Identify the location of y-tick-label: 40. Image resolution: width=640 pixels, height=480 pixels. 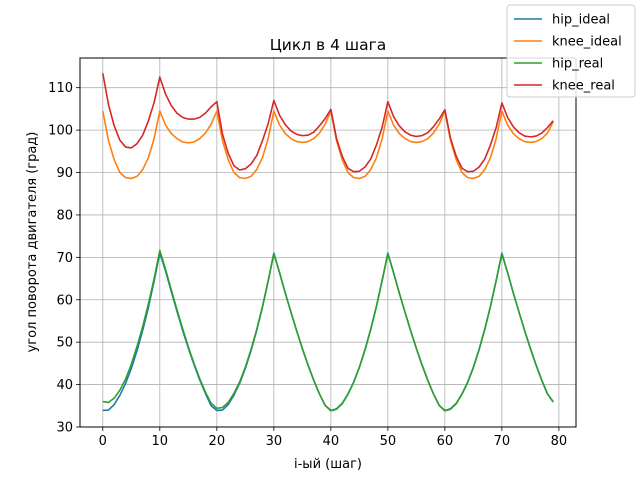
(64, 385).